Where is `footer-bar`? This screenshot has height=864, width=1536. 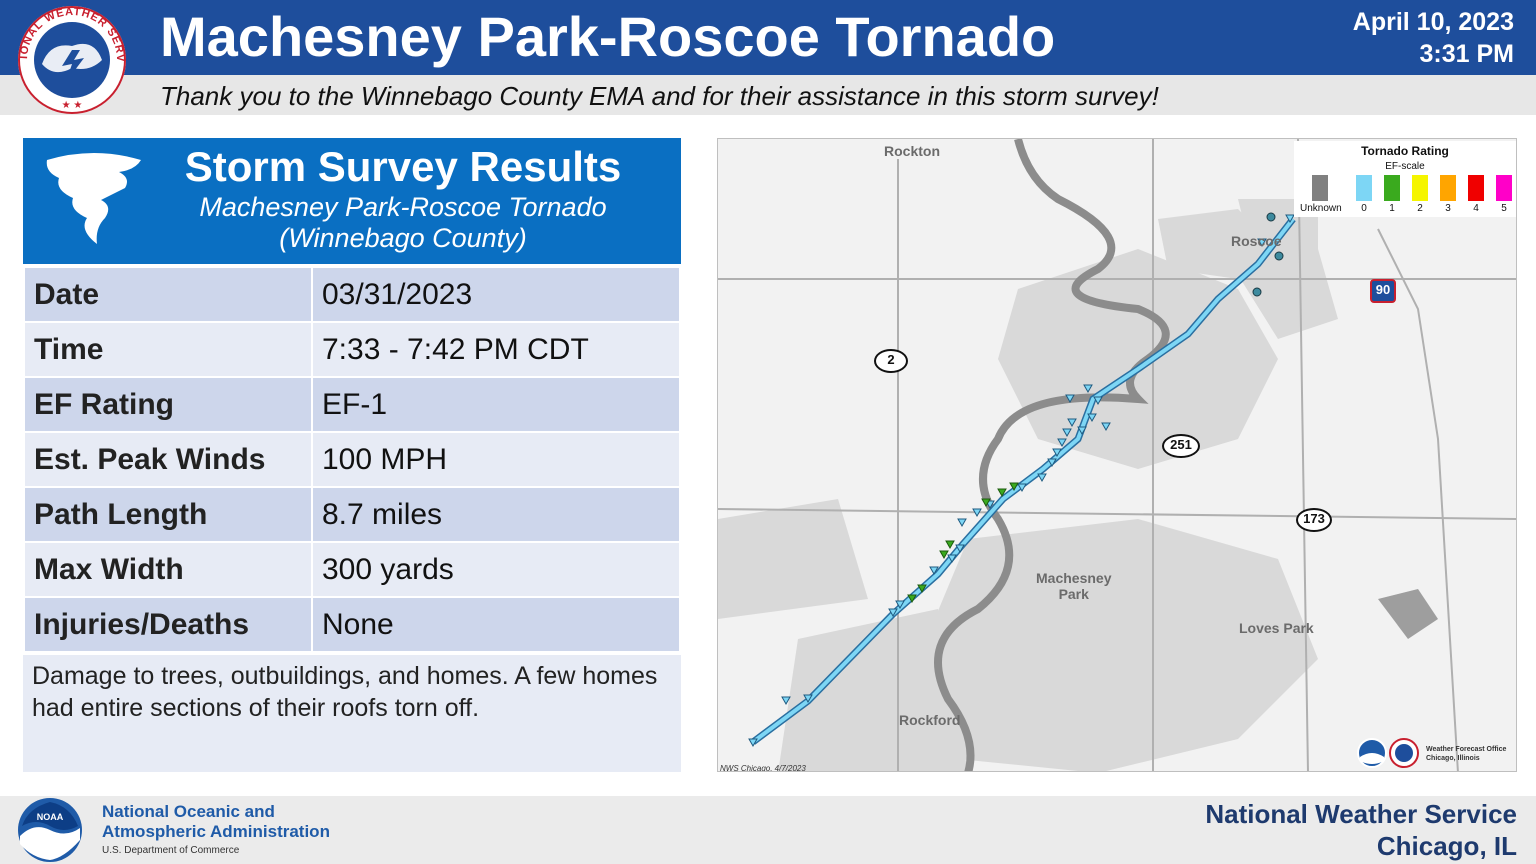
footer-bar is located at coordinates (768, 830).